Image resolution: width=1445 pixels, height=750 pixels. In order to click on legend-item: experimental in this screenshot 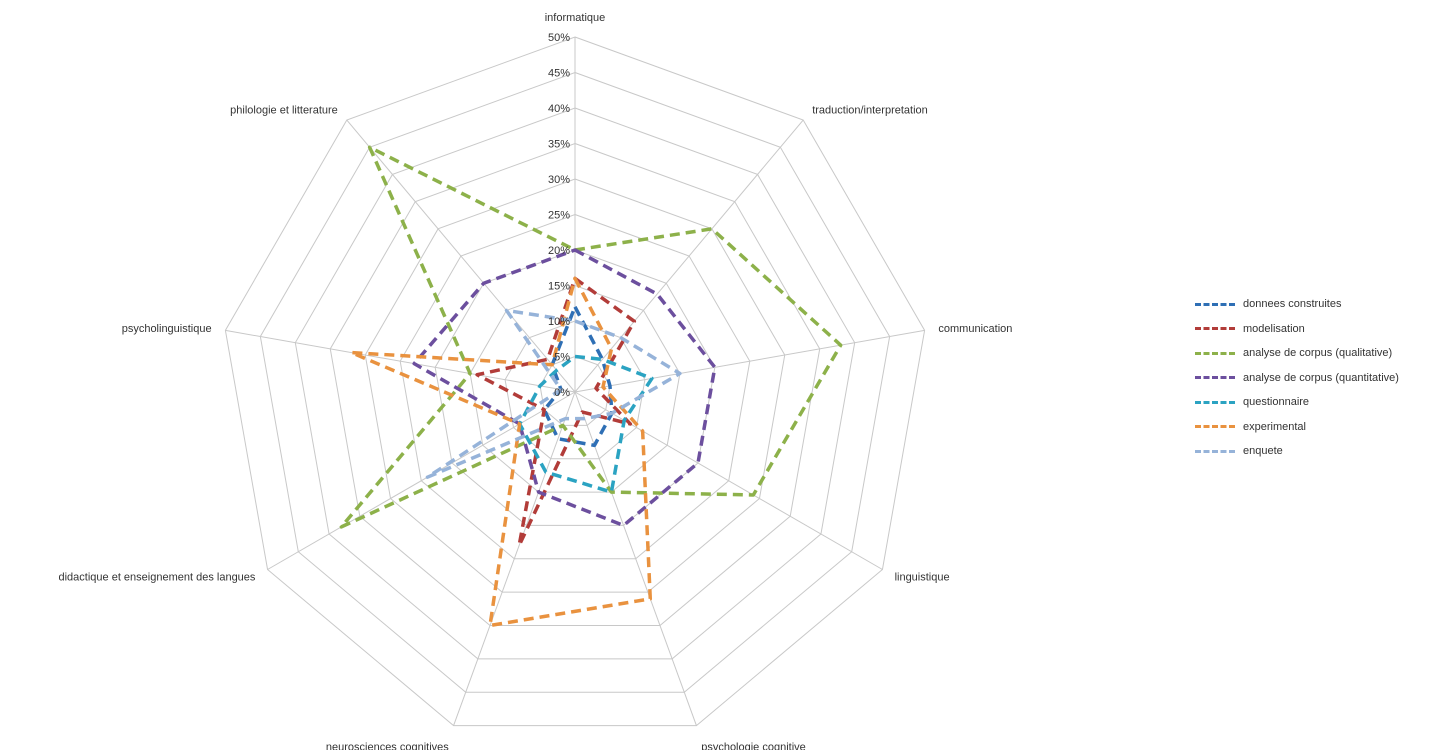, I will do `click(1320, 427)`.